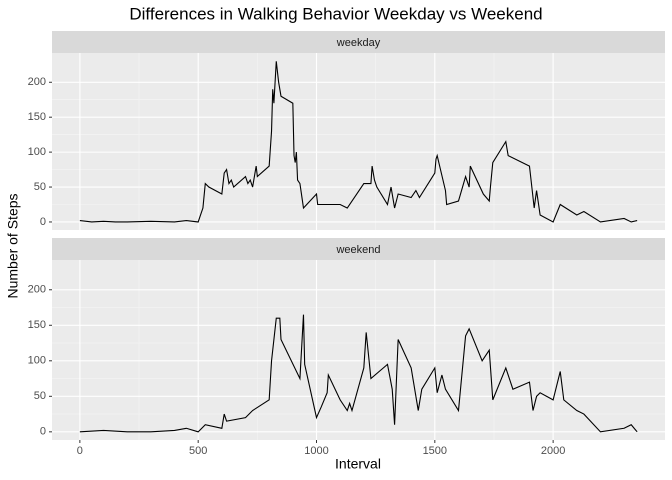 This screenshot has height=480, width=672. What do you see at coordinates (198, 451) in the screenshot?
I see `x-tick-label: 500` at bounding box center [198, 451].